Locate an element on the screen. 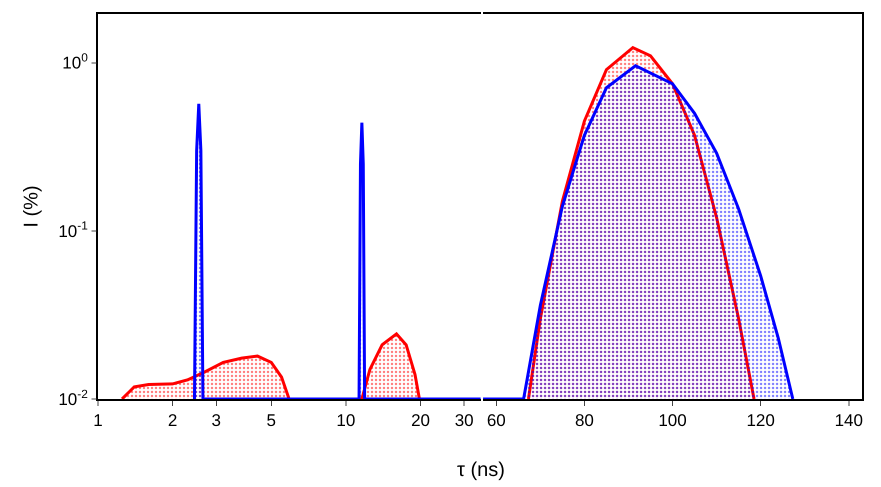 This screenshot has width=881, height=487. y-tick-label: 10$^{-1}$ is located at coordinates (73, 229).